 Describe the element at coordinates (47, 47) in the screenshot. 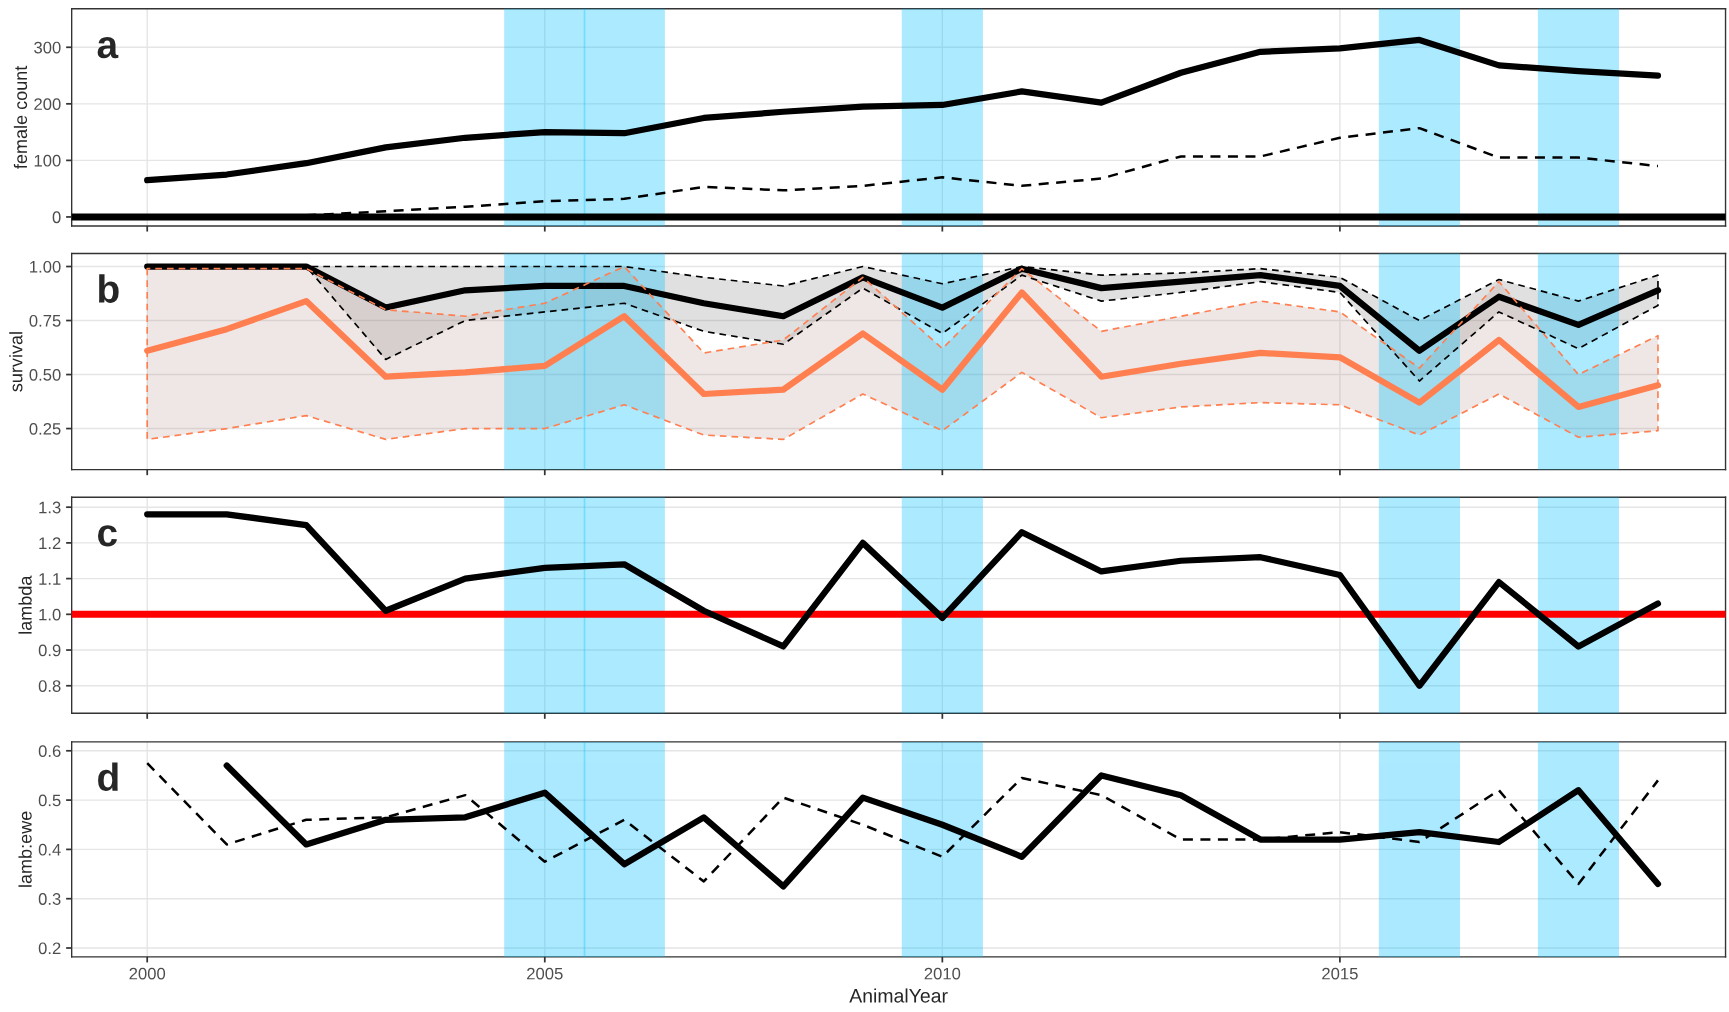

I see `y-tick-label: 300` at that location.